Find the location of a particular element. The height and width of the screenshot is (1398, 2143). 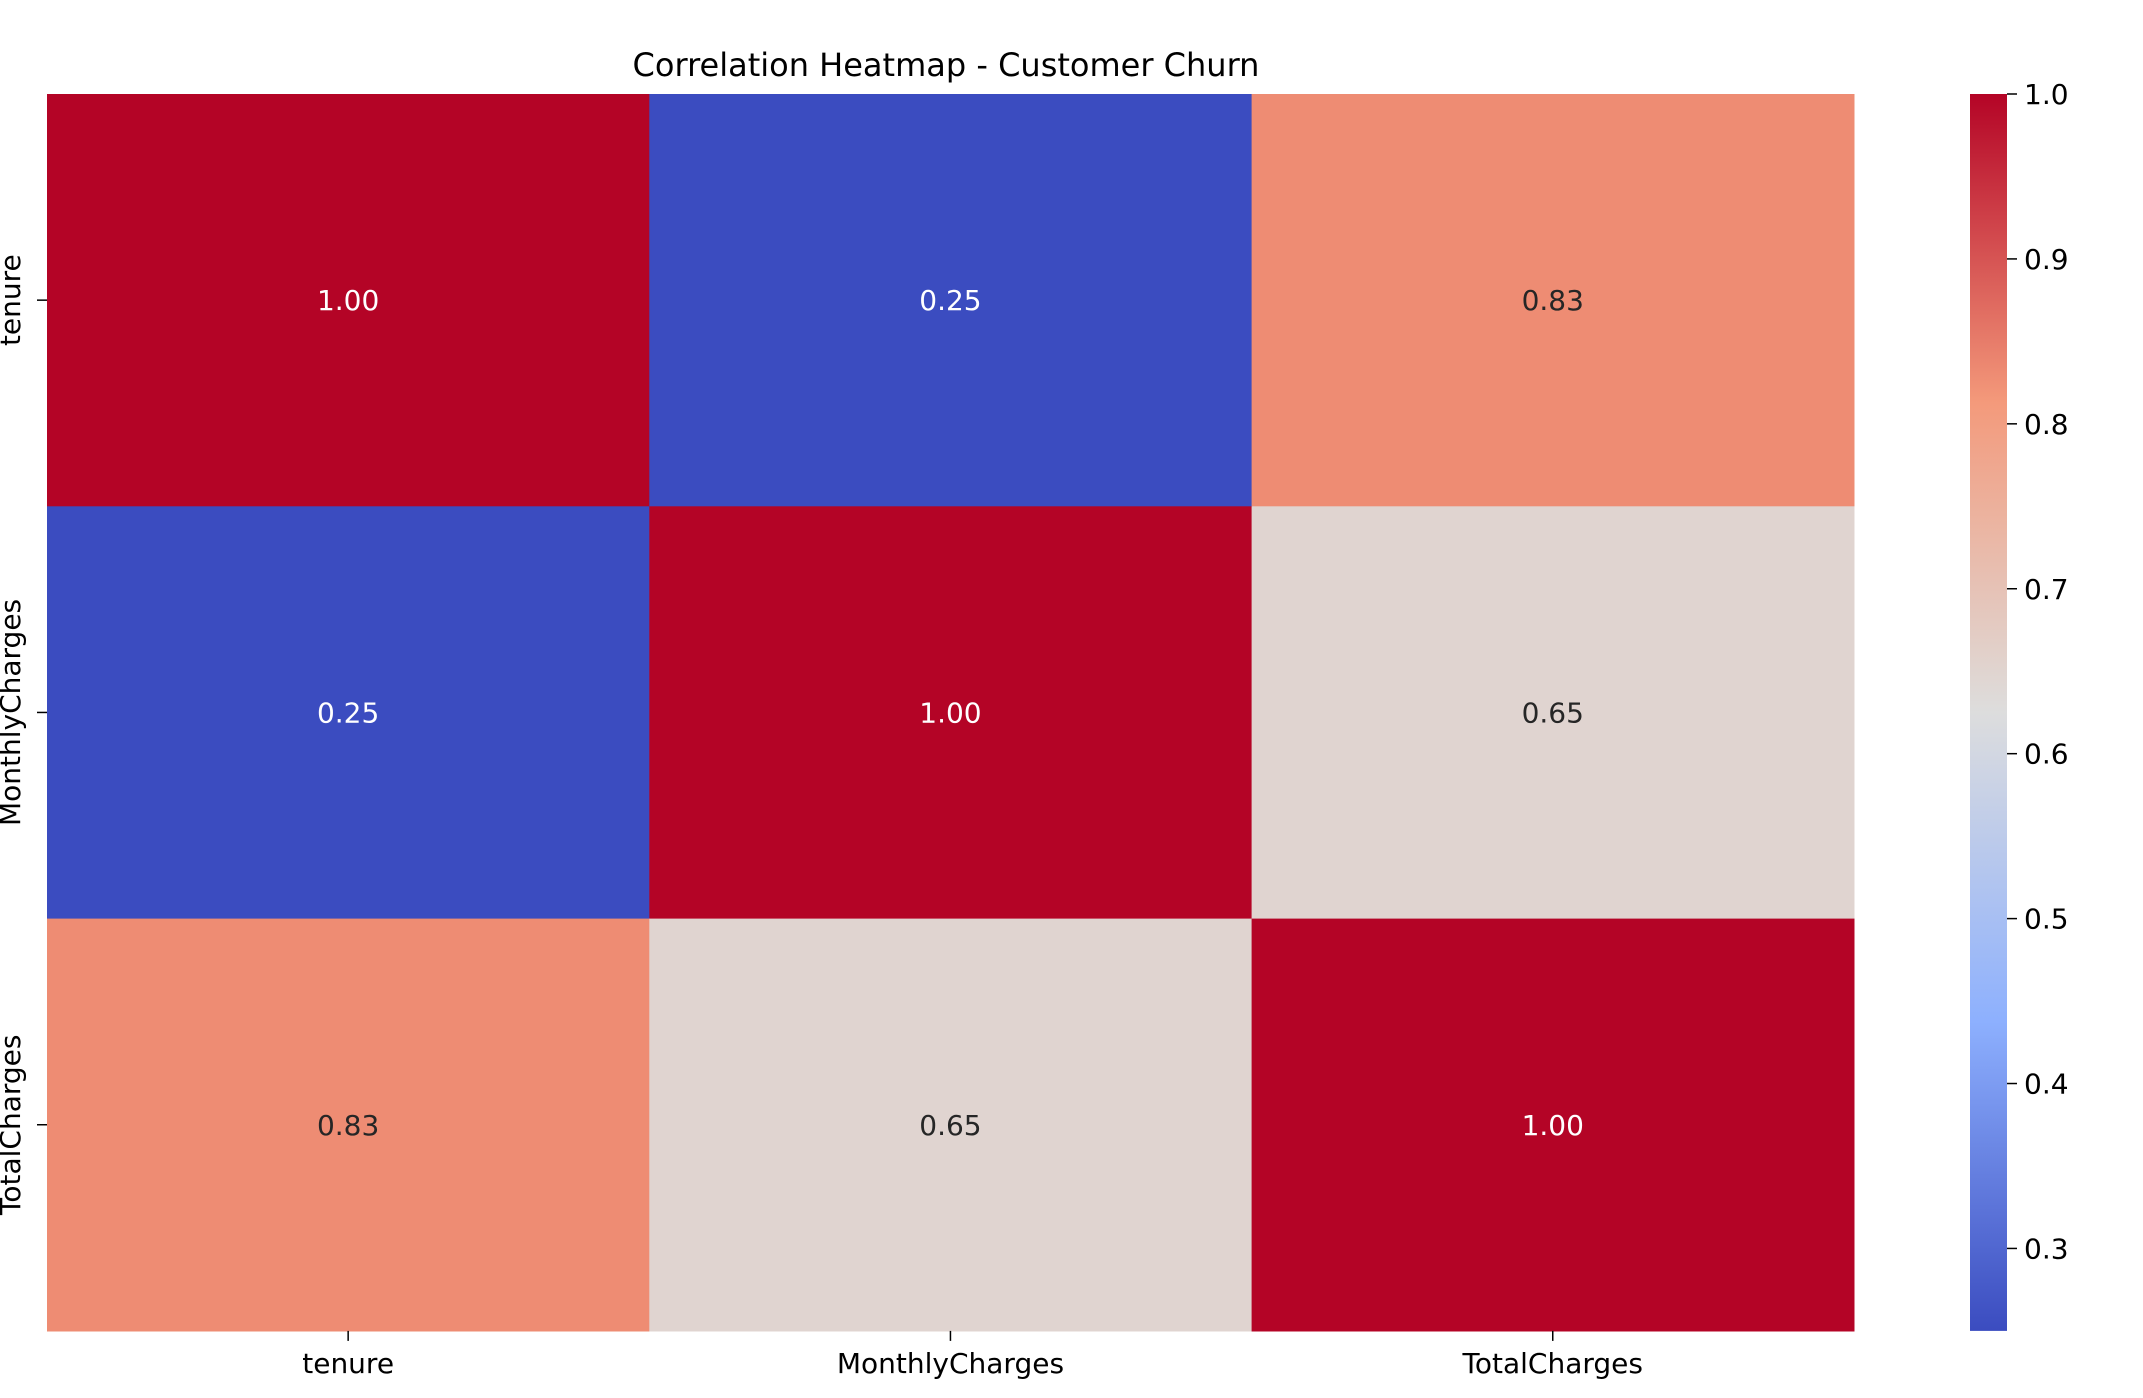

heatmap-cell-tenure-tenure is located at coordinates (348, 300).